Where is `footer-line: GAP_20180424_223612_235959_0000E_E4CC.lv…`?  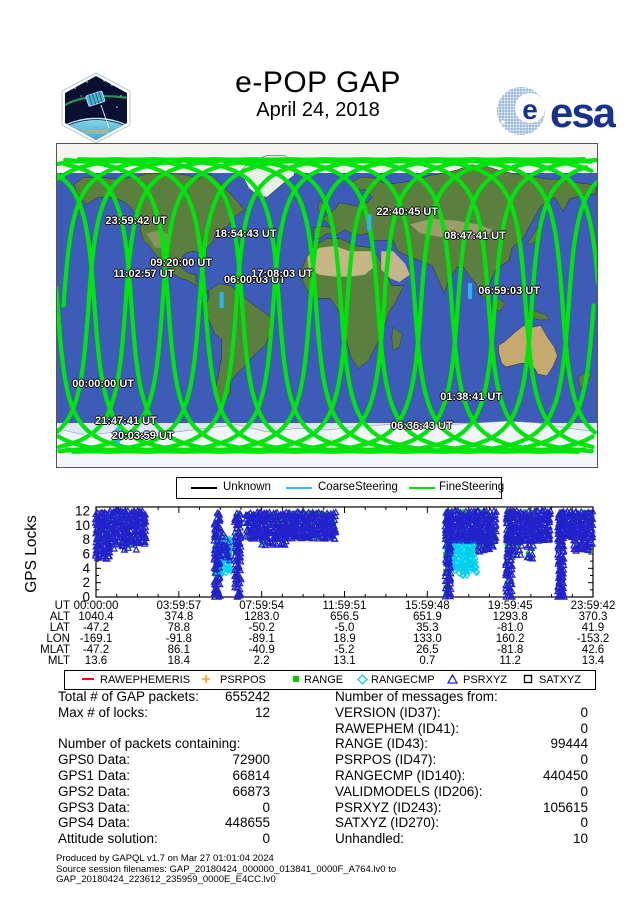 footer-line: GAP_20180424_223612_235959_0000E_E4CC.lv… is located at coordinates (166, 879).